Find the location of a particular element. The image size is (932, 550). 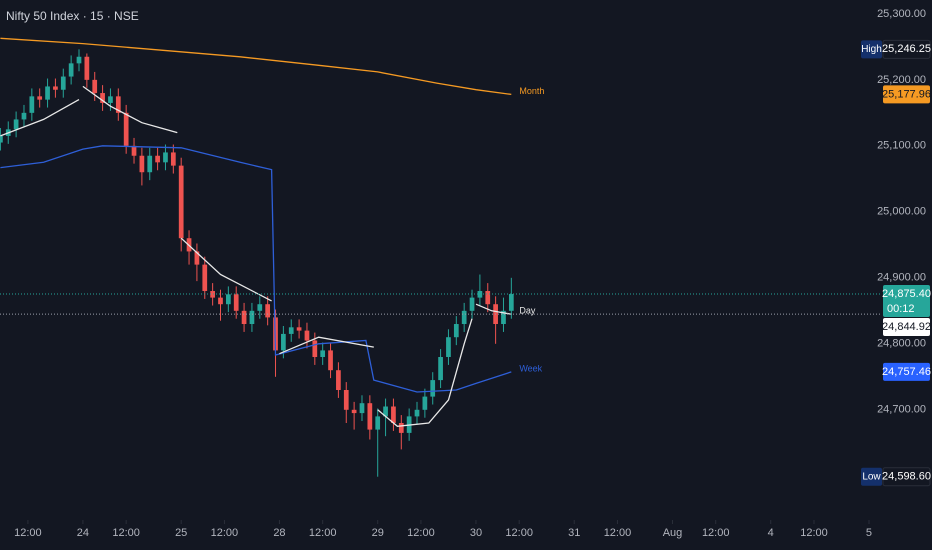

price-badge-label: 24,757.46 is located at coordinates (906, 372).